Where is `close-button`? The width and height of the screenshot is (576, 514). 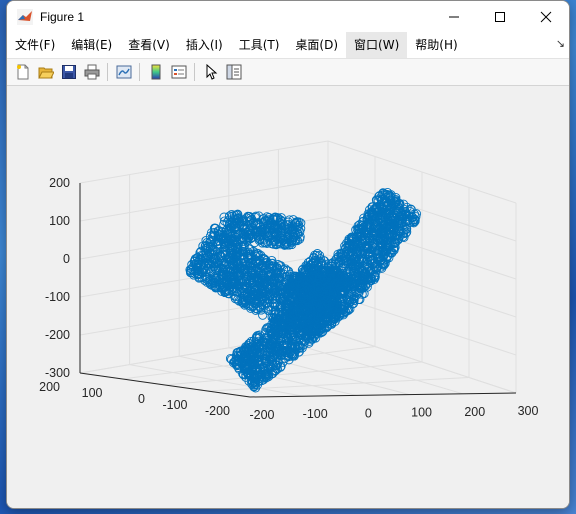 close-button is located at coordinates (546, 16).